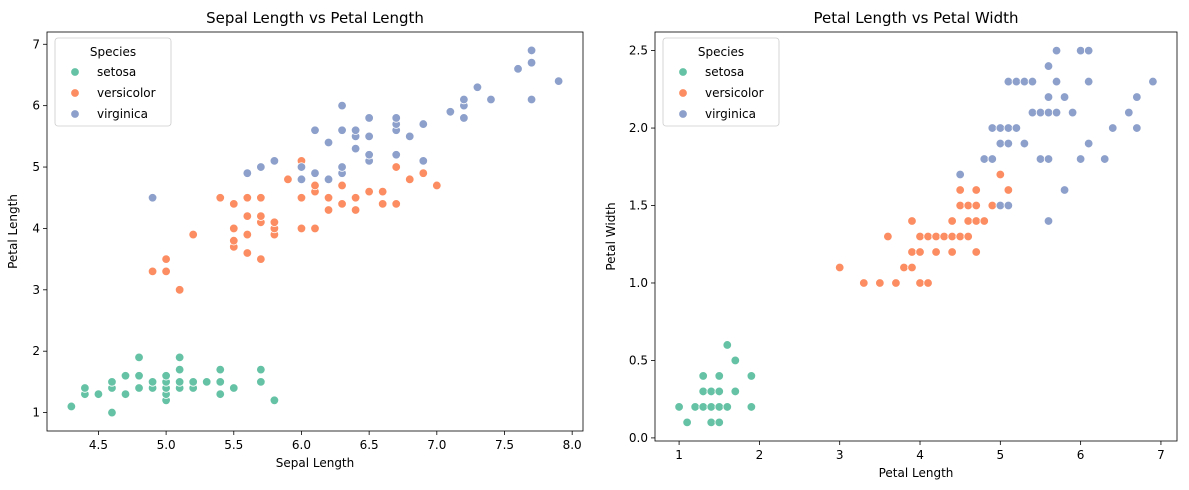 The height and width of the screenshot is (490, 1189). What do you see at coordinates (436, 445) in the screenshot?
I see `x-tick-label: 7.0` at bounding box center [436, 445].